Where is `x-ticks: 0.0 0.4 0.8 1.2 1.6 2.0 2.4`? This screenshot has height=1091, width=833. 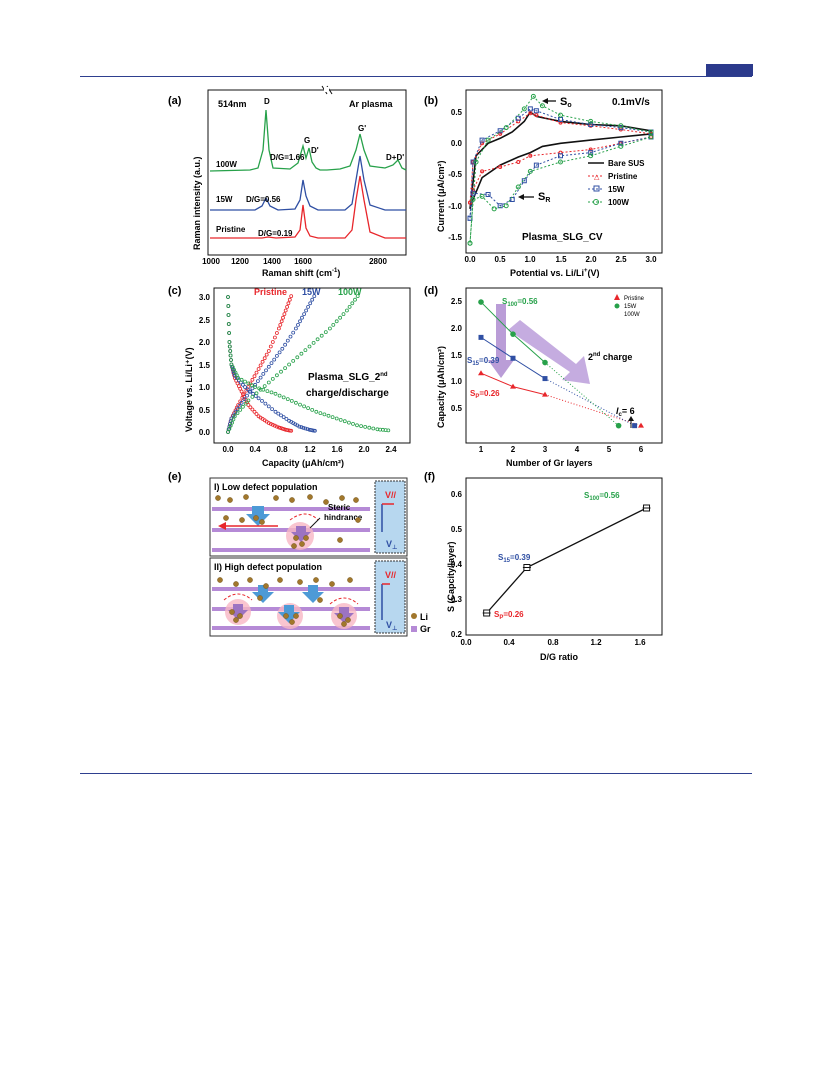
x-ticks: 0.0 0.4 0.8 1.2 1.6 2.0 2.4 is located at coordinates (309, 449).